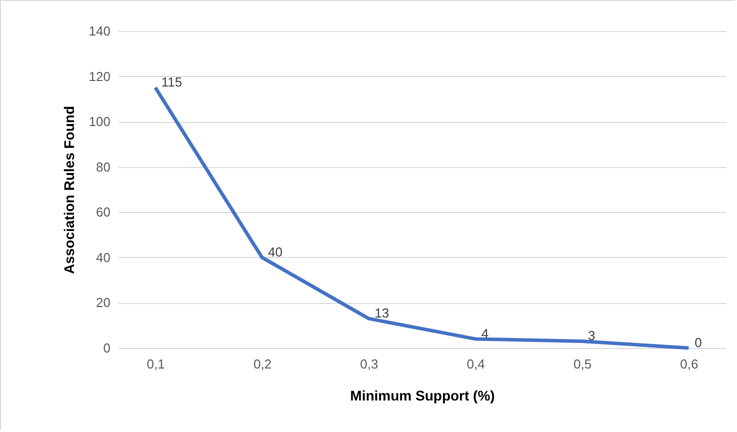 The height and width of the screenshot is (432, 737). I want to click on data-label: 3, so click(592, 336).